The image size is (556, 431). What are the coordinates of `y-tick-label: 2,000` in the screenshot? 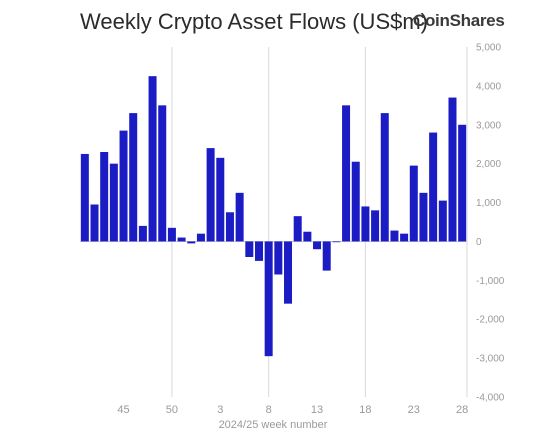 It's located at (488, 164).